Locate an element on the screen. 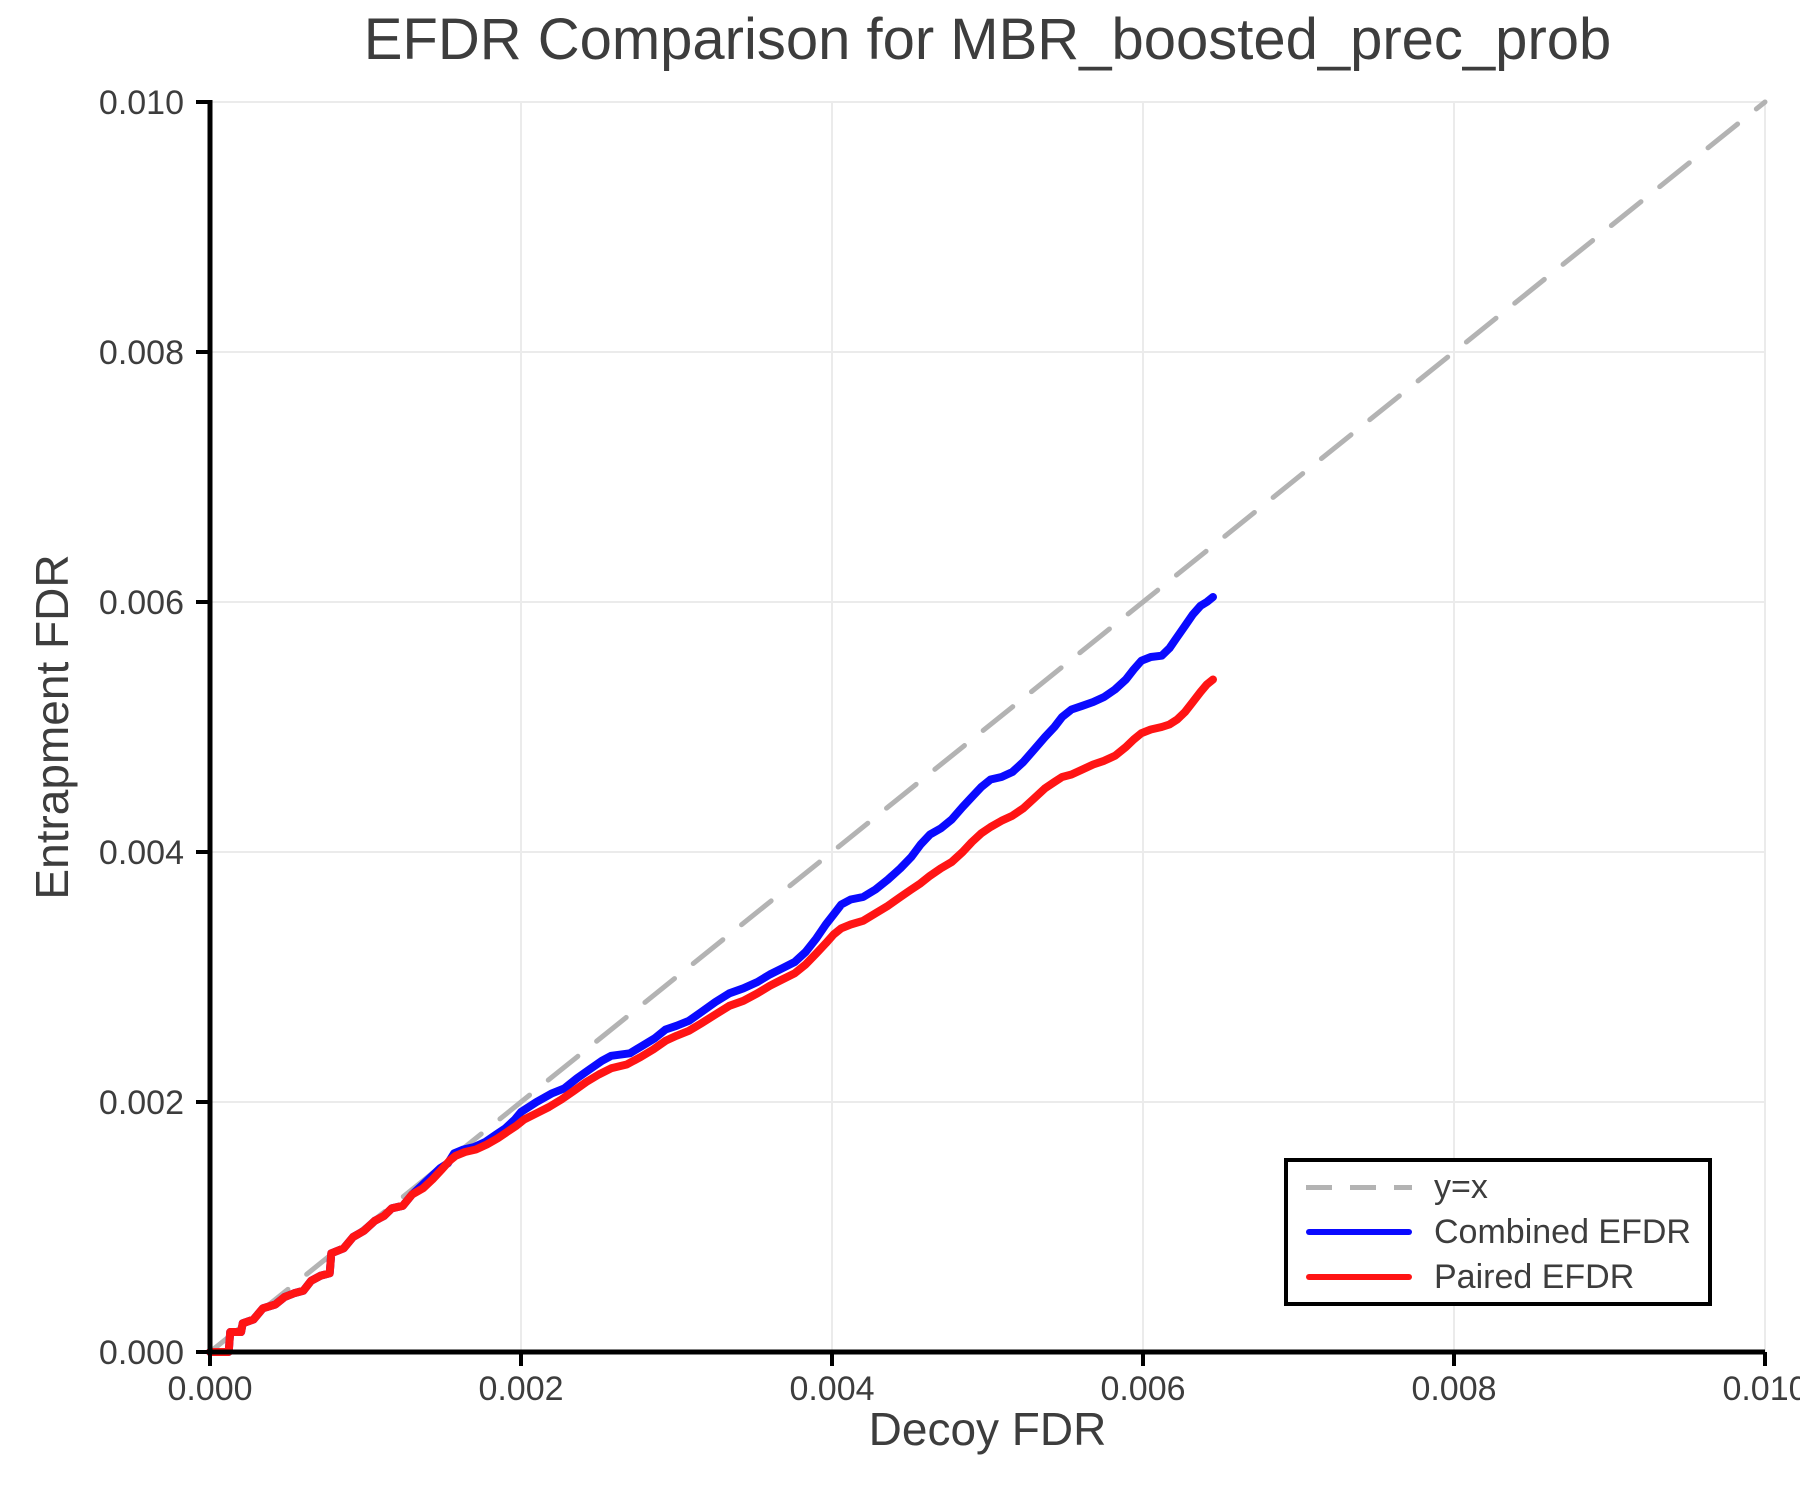 Image resolution: width=1800 pixels, height=1500 pixels. legend-label: Paired EFDR is located at coordinates (1534, 1277).